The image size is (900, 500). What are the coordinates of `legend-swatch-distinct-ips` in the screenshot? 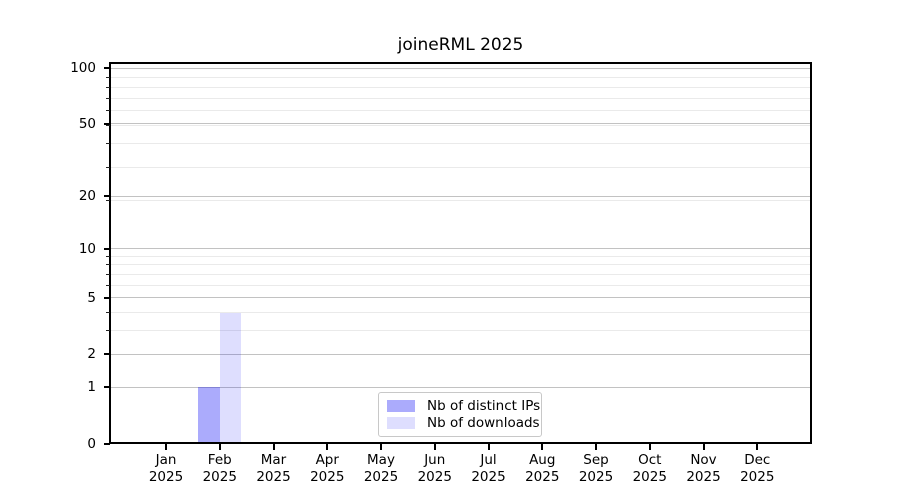 It's located at (401, 405).